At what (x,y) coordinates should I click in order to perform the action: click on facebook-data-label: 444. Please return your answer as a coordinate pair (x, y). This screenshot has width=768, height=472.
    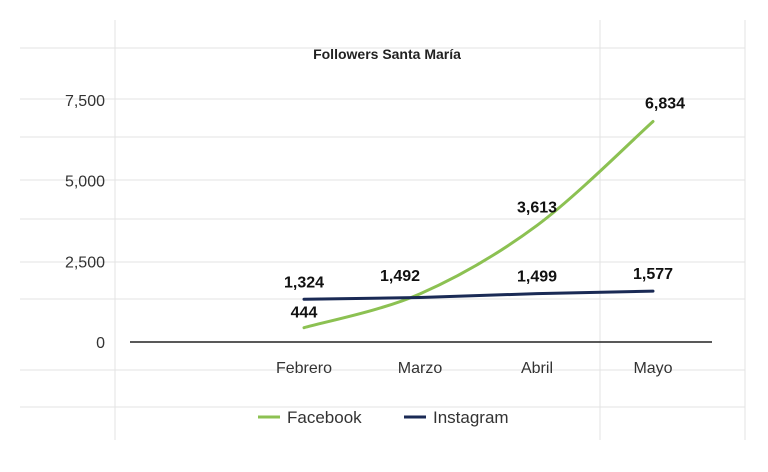
    Looking at the image, I should click on (304, 313).